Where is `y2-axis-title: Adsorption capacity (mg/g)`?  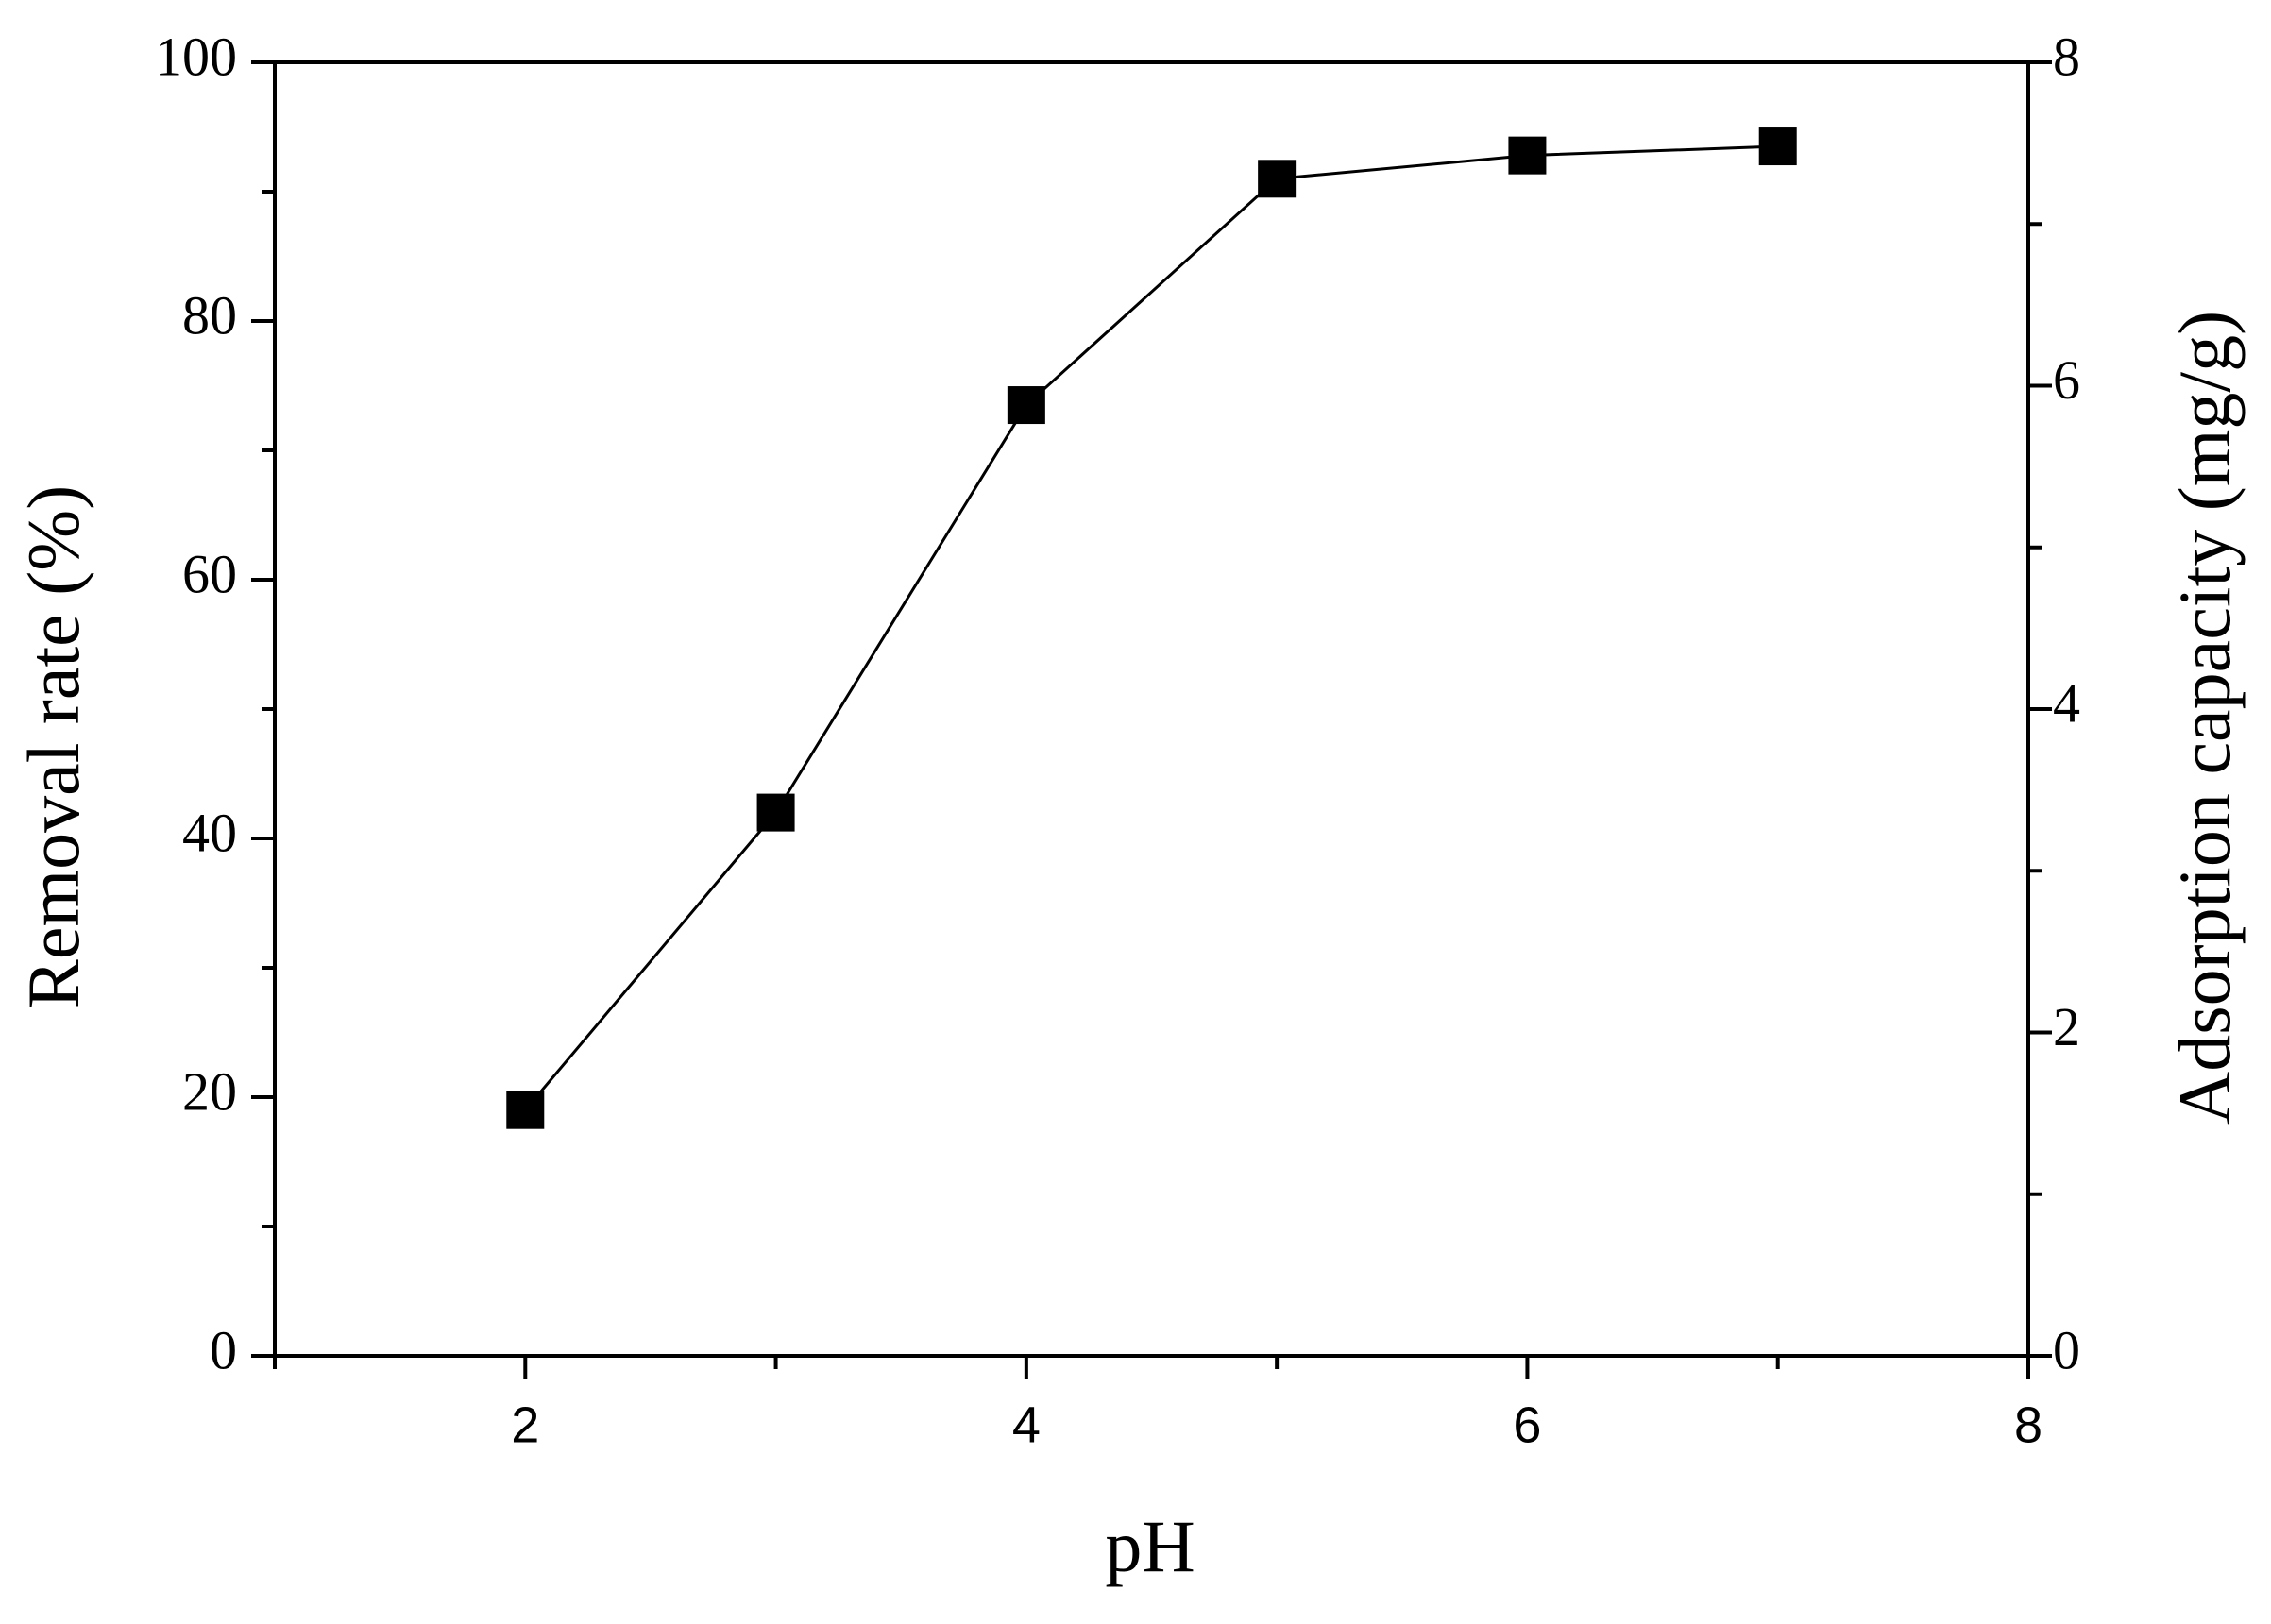
y2-axis-title: Adsorption capacity (mg/g) is located at coordinates (2204, 718).